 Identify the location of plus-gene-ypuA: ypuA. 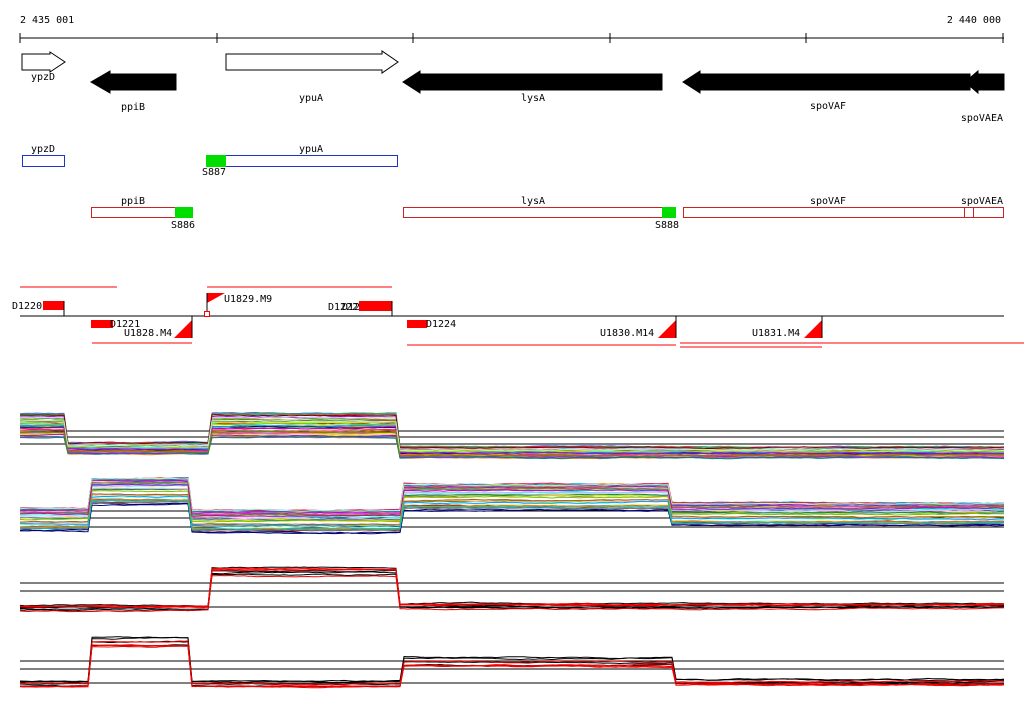
(311, 155).